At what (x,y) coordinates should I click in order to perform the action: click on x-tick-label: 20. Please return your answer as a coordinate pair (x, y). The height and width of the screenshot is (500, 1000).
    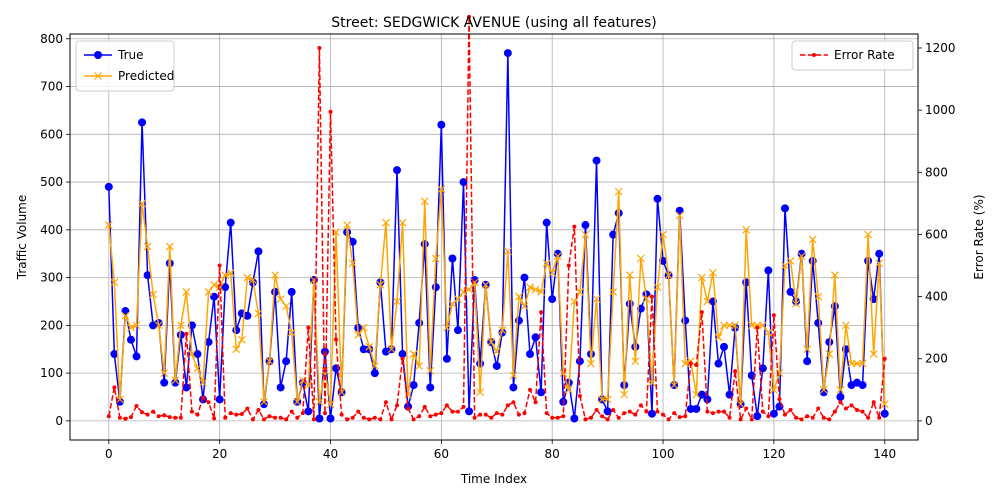
    Looking at the image, I should click on (219, 454).